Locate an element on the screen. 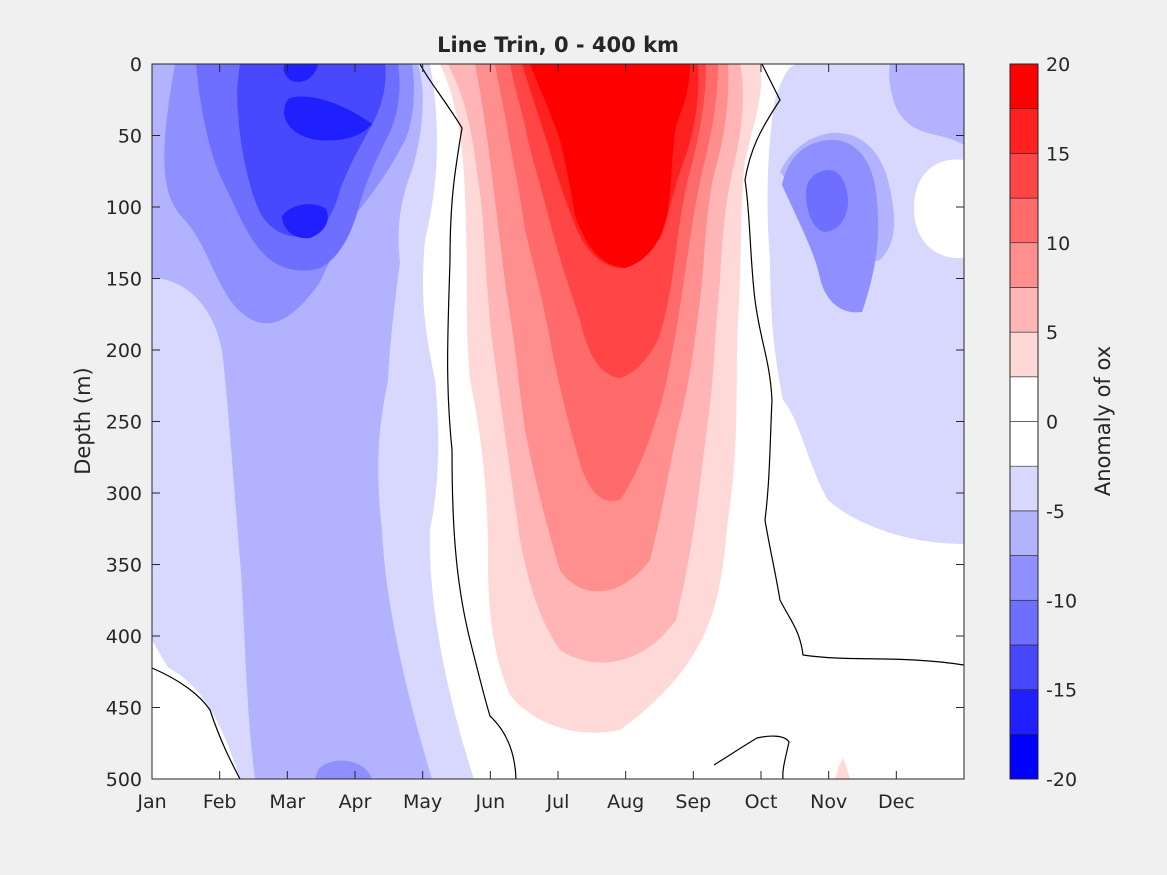 This screenshot has width=1167, height=875. x-tick-label: Jun is located at coordinates (489, 802).